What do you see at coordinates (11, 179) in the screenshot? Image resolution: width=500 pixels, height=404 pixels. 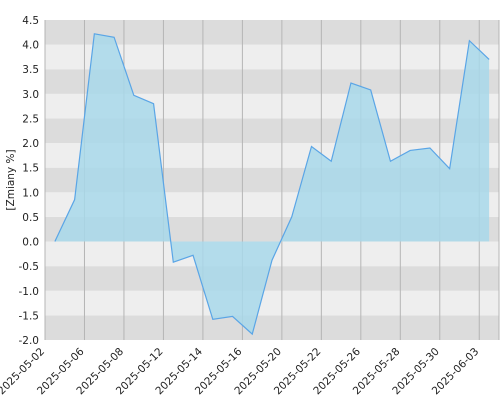 I see `y-axis-label: [Zmiany %]` at bounding box center [11, 179].